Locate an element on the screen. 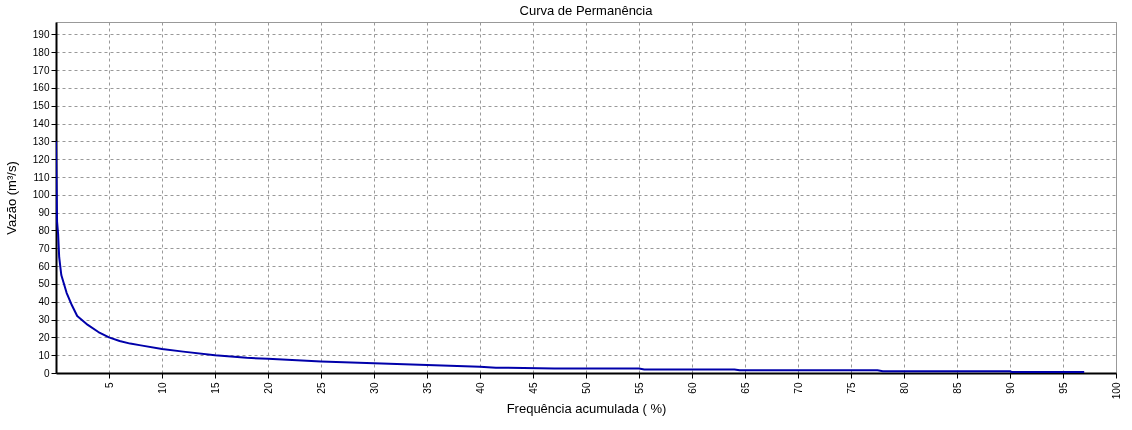 The height and width of the screenshot is (430, 1132). x-tick-label: 100 is located at coordinates (1116, 391).